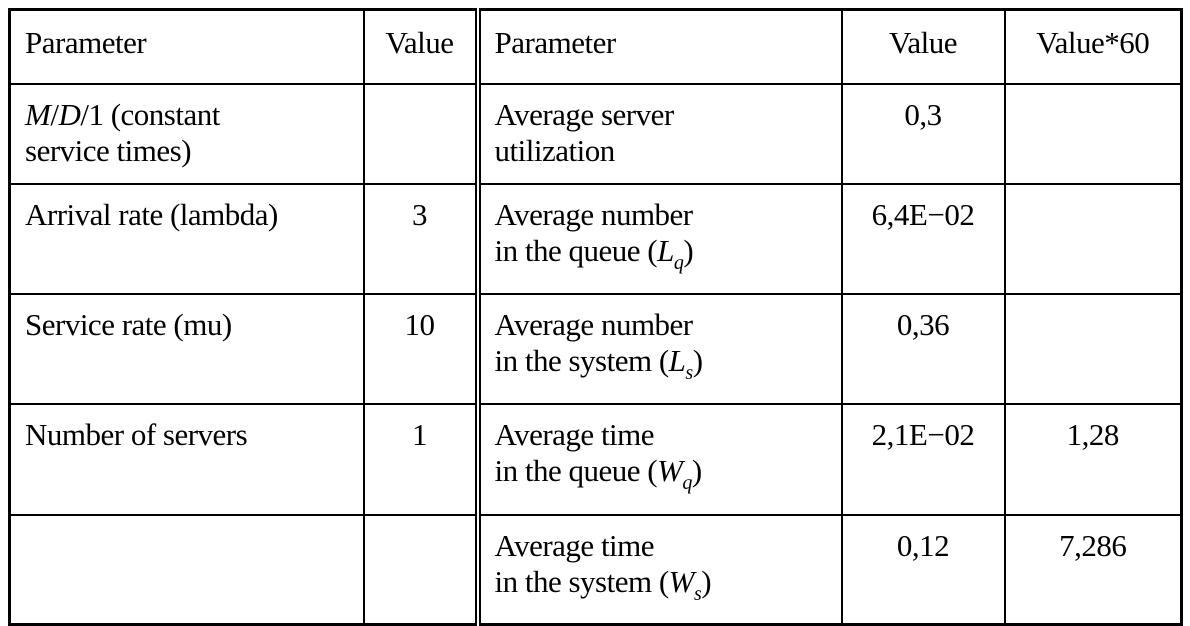 This screenshot has width=1190, height=626. Describe the element at coordinates (186, 459) in the screenshot. I see `table-cell: Number of servers` at that location.